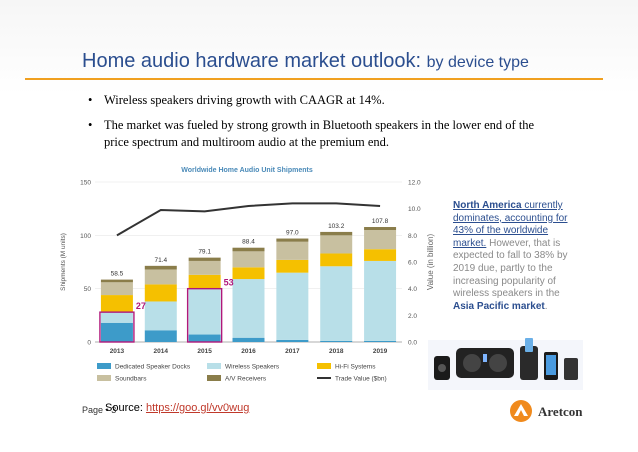 The height and width of the screenshot is (452, 638). I want to click on y-tick-label: 100, so click(85, 236).